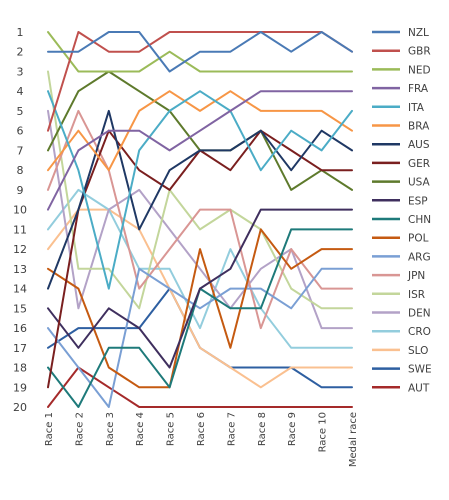  I want to click on y-tick-label: 15, so click(20, 308).